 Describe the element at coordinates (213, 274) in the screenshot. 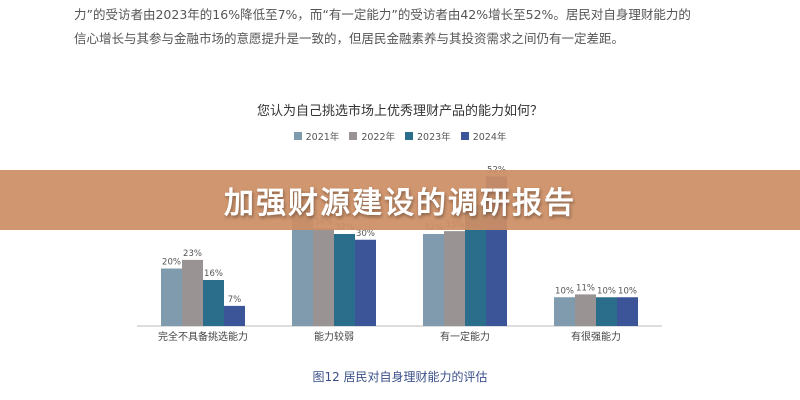

I see `data-label: 16%` at that location.